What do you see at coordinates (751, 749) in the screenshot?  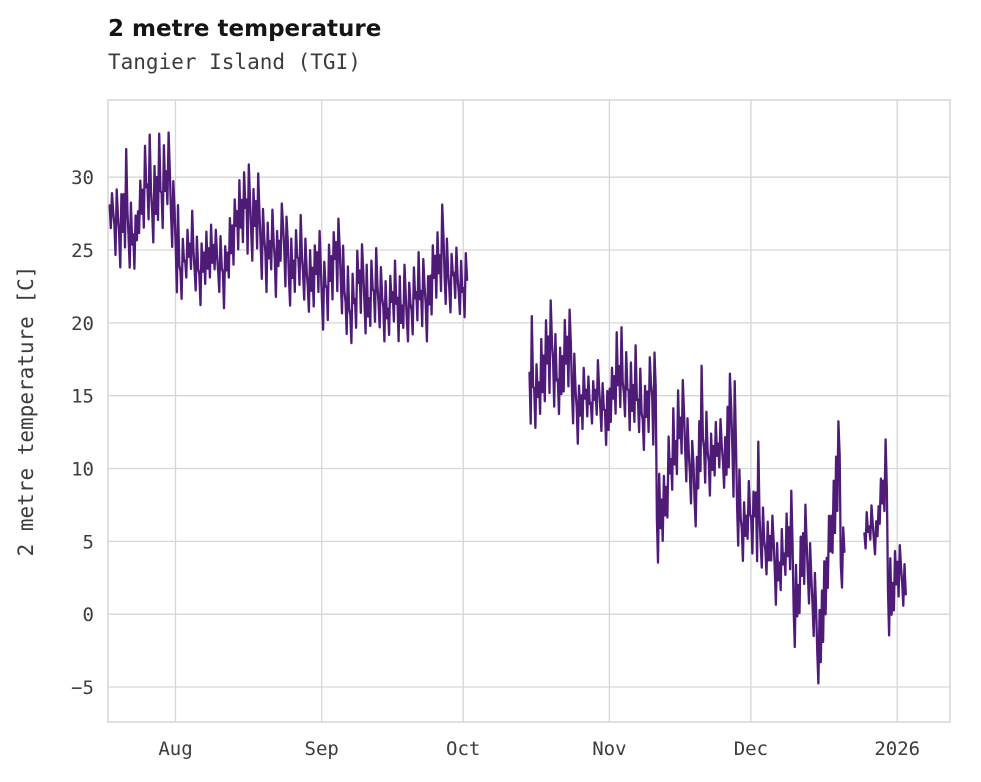 I see `x-tick-label: Dec` at bounding box center [751, 749].